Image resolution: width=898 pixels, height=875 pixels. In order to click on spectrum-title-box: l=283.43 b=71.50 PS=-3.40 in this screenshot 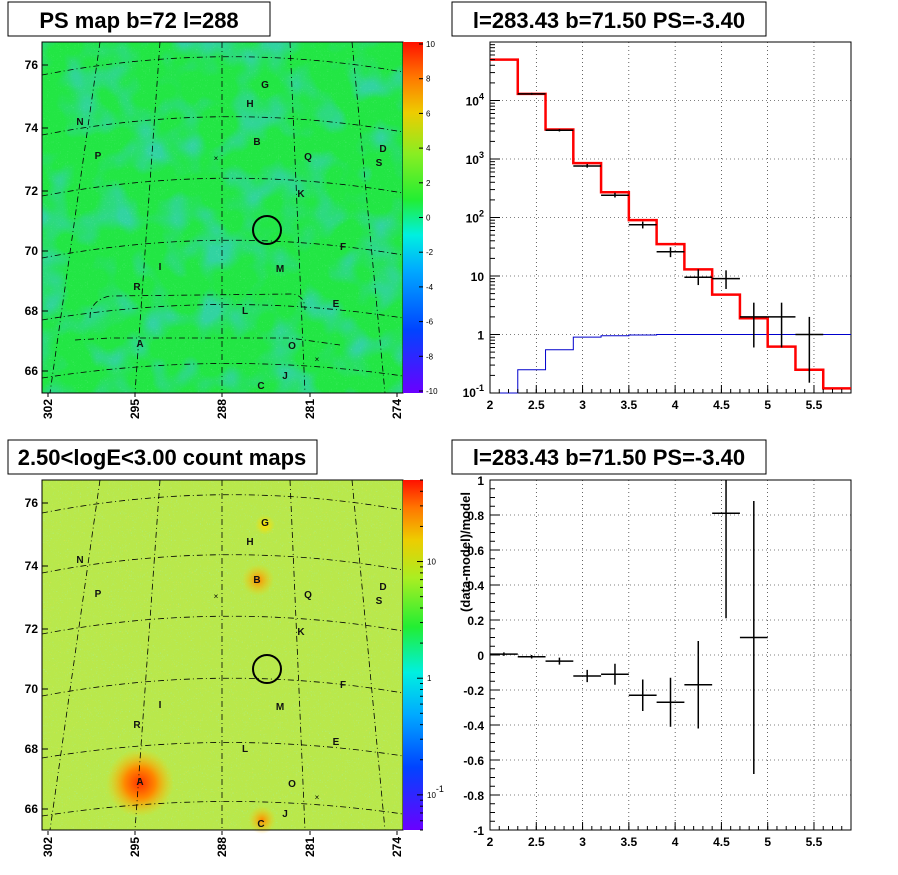, I will do `click(609, 19)`.